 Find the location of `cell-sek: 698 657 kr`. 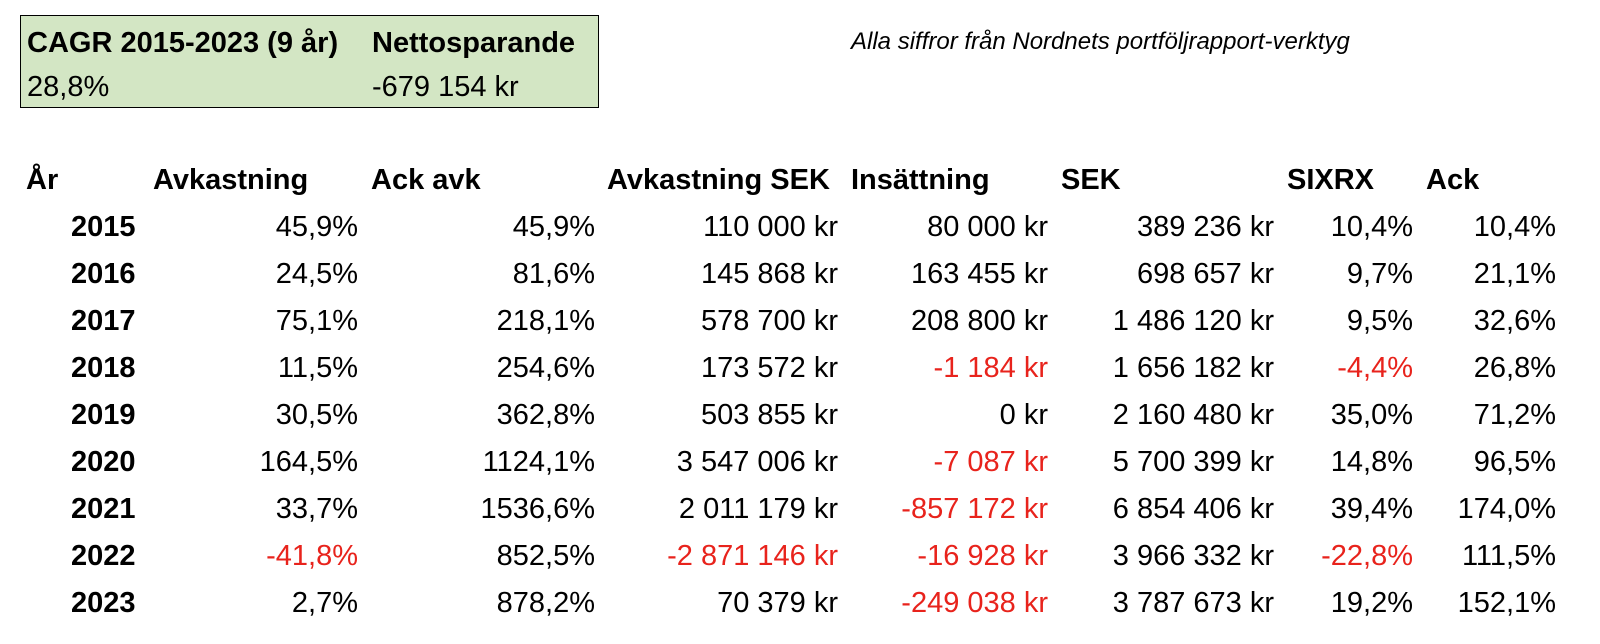

cell-sek: 698 657 kr is located at coordinates (1205, 274).